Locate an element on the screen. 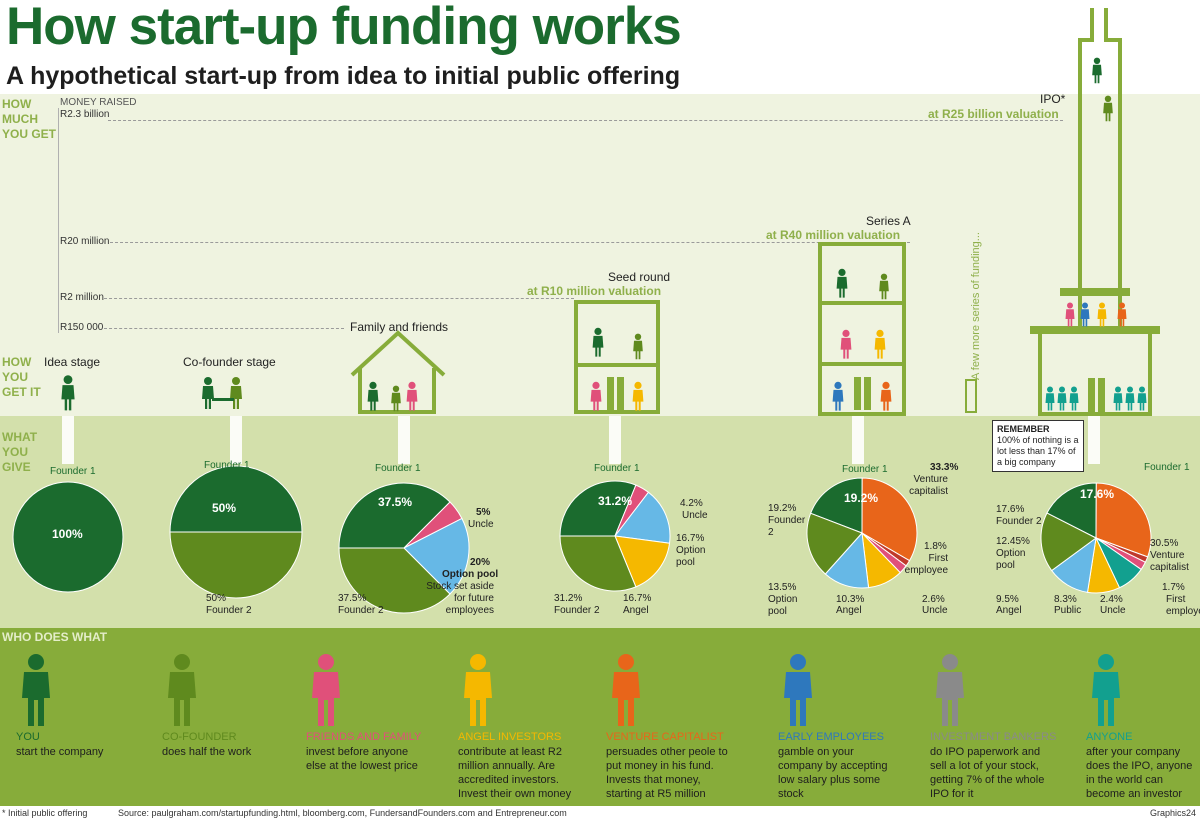  p3-founder1-label: Founder 1 is located at coordinates (398, 468).